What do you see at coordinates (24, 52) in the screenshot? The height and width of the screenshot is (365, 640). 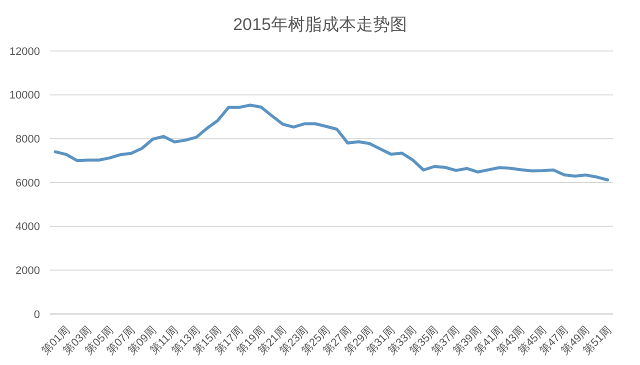 I see `y-tick-label: 12000` at bounding box center [24, 52].